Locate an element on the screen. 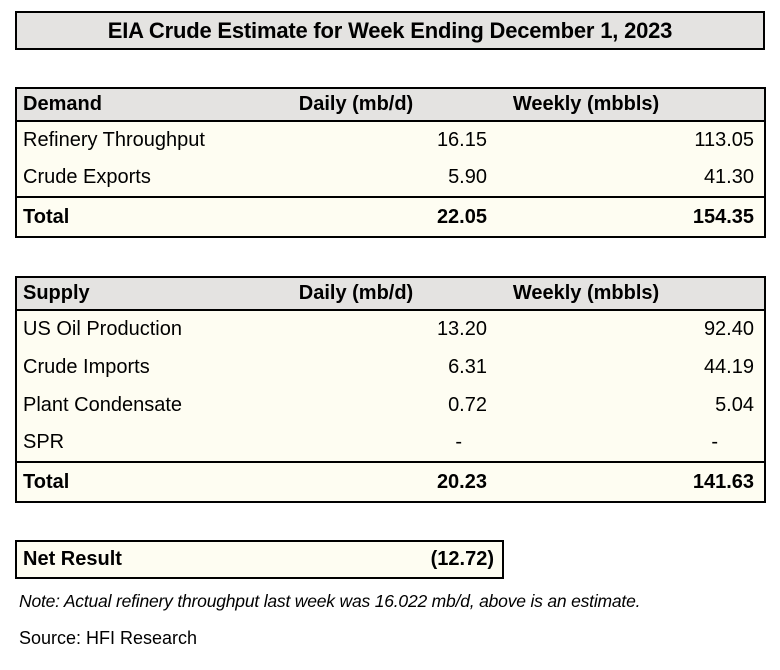 This screenshot has width=780, height=670. row-label: Plant Condensate is located at coordinates (103, 404).